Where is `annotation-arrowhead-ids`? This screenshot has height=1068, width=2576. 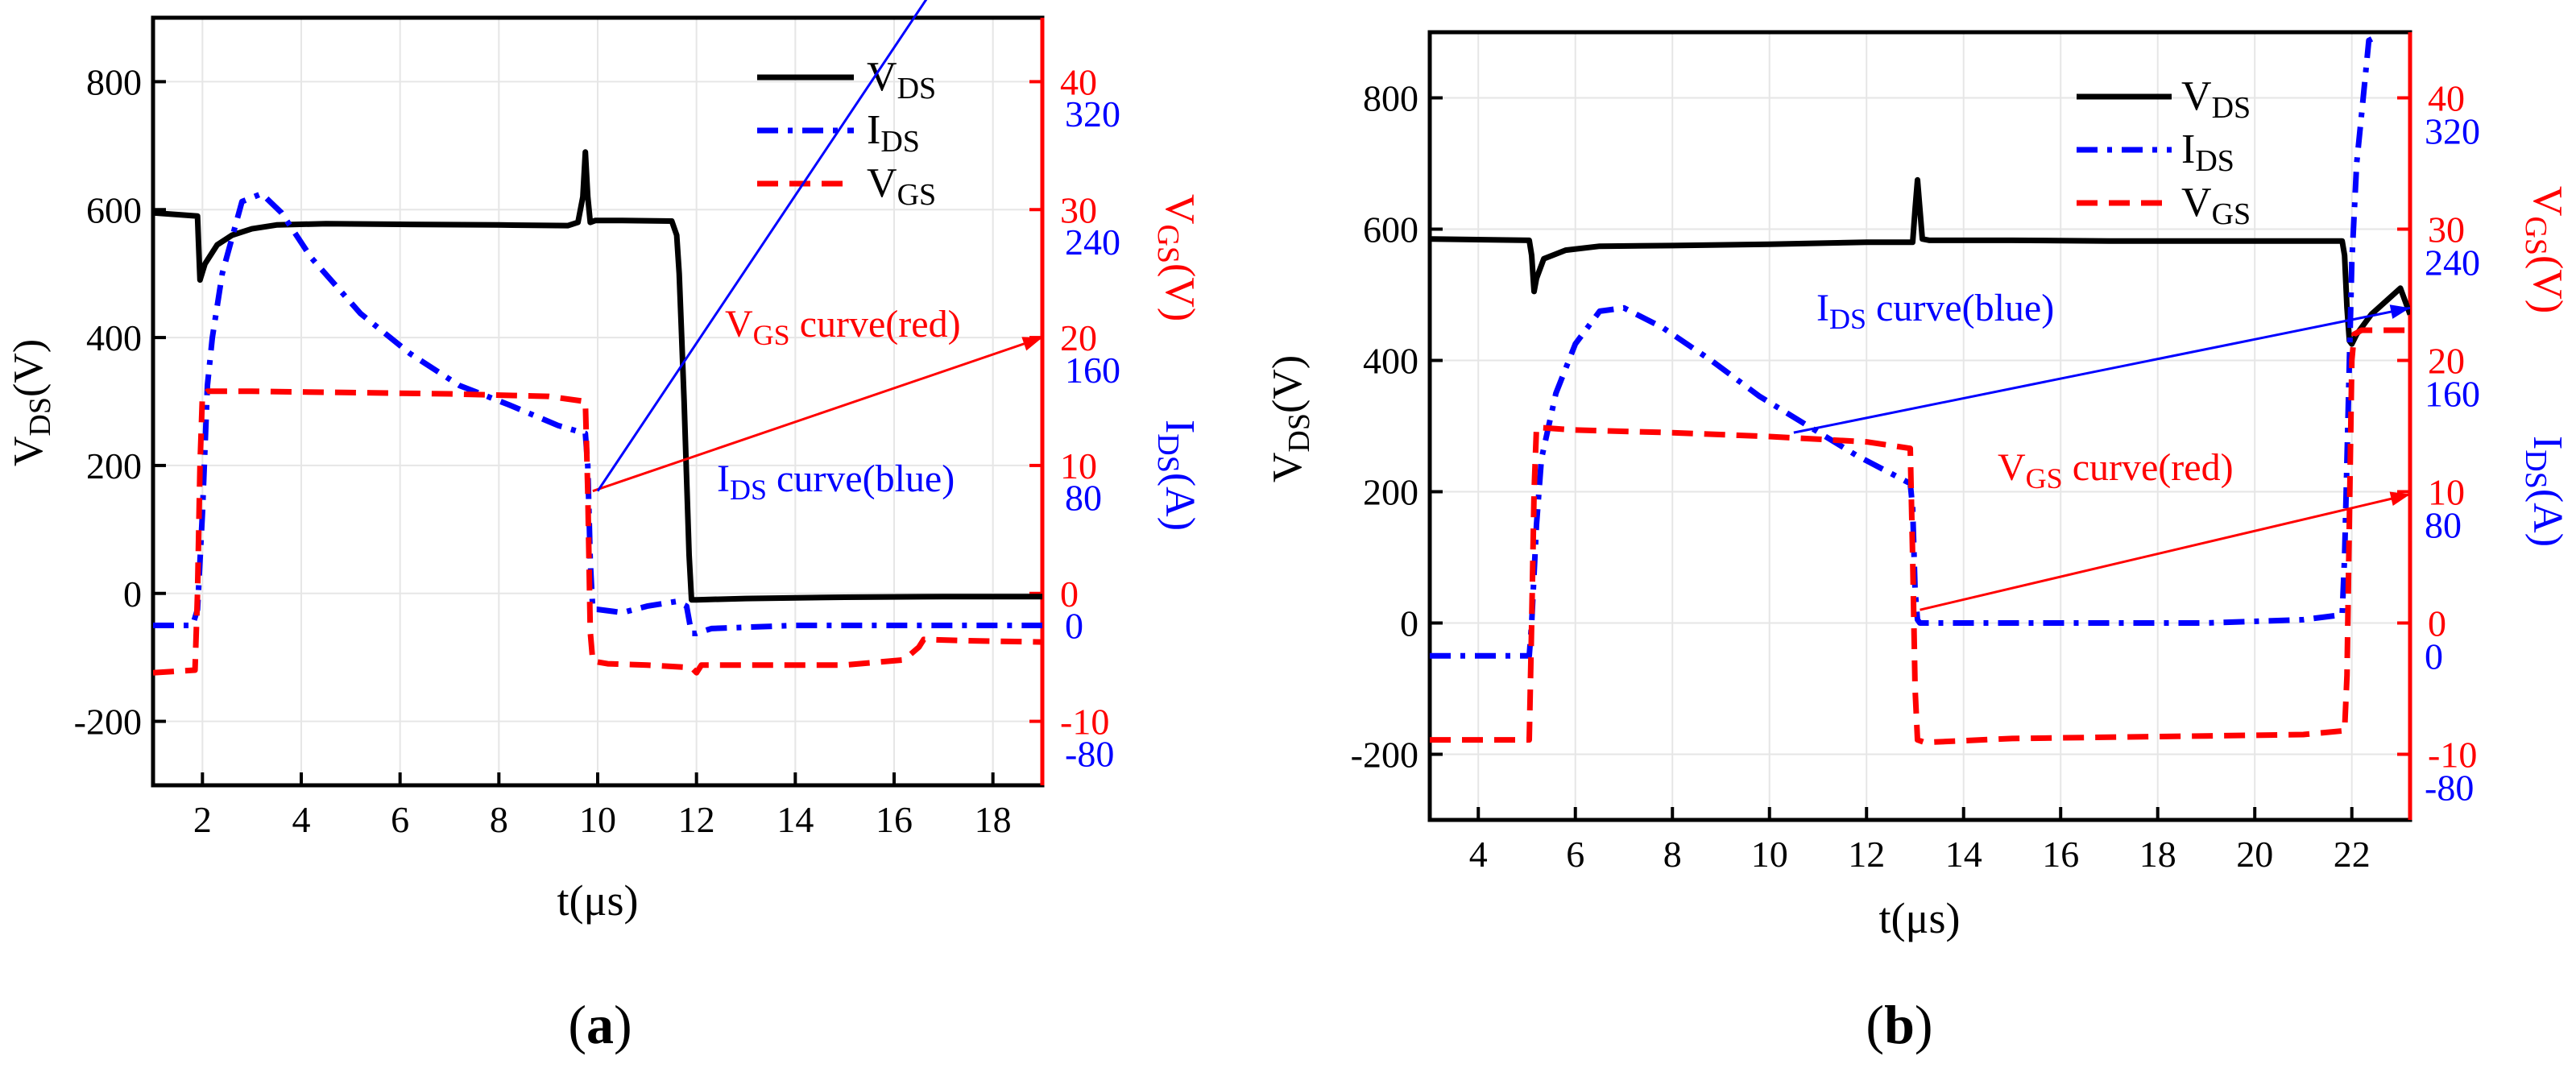 annotation-arrowhead-ids is located at coordinates (2399, 311).